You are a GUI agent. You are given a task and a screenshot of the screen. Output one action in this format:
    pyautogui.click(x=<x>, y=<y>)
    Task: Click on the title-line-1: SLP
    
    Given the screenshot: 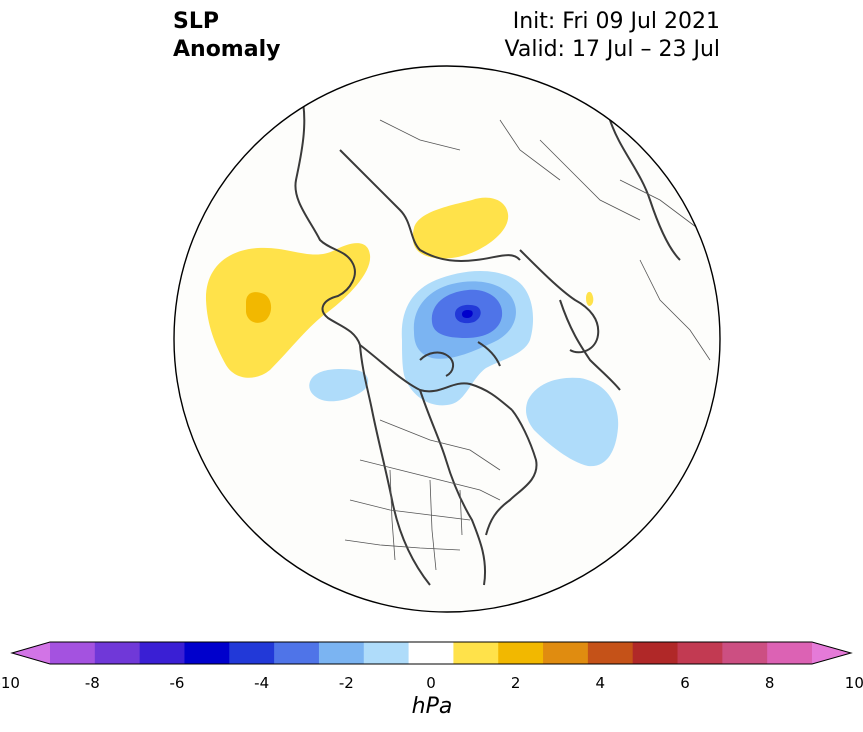 What is the action you would take?
    pyautogui.click(x=196, y=21)
    